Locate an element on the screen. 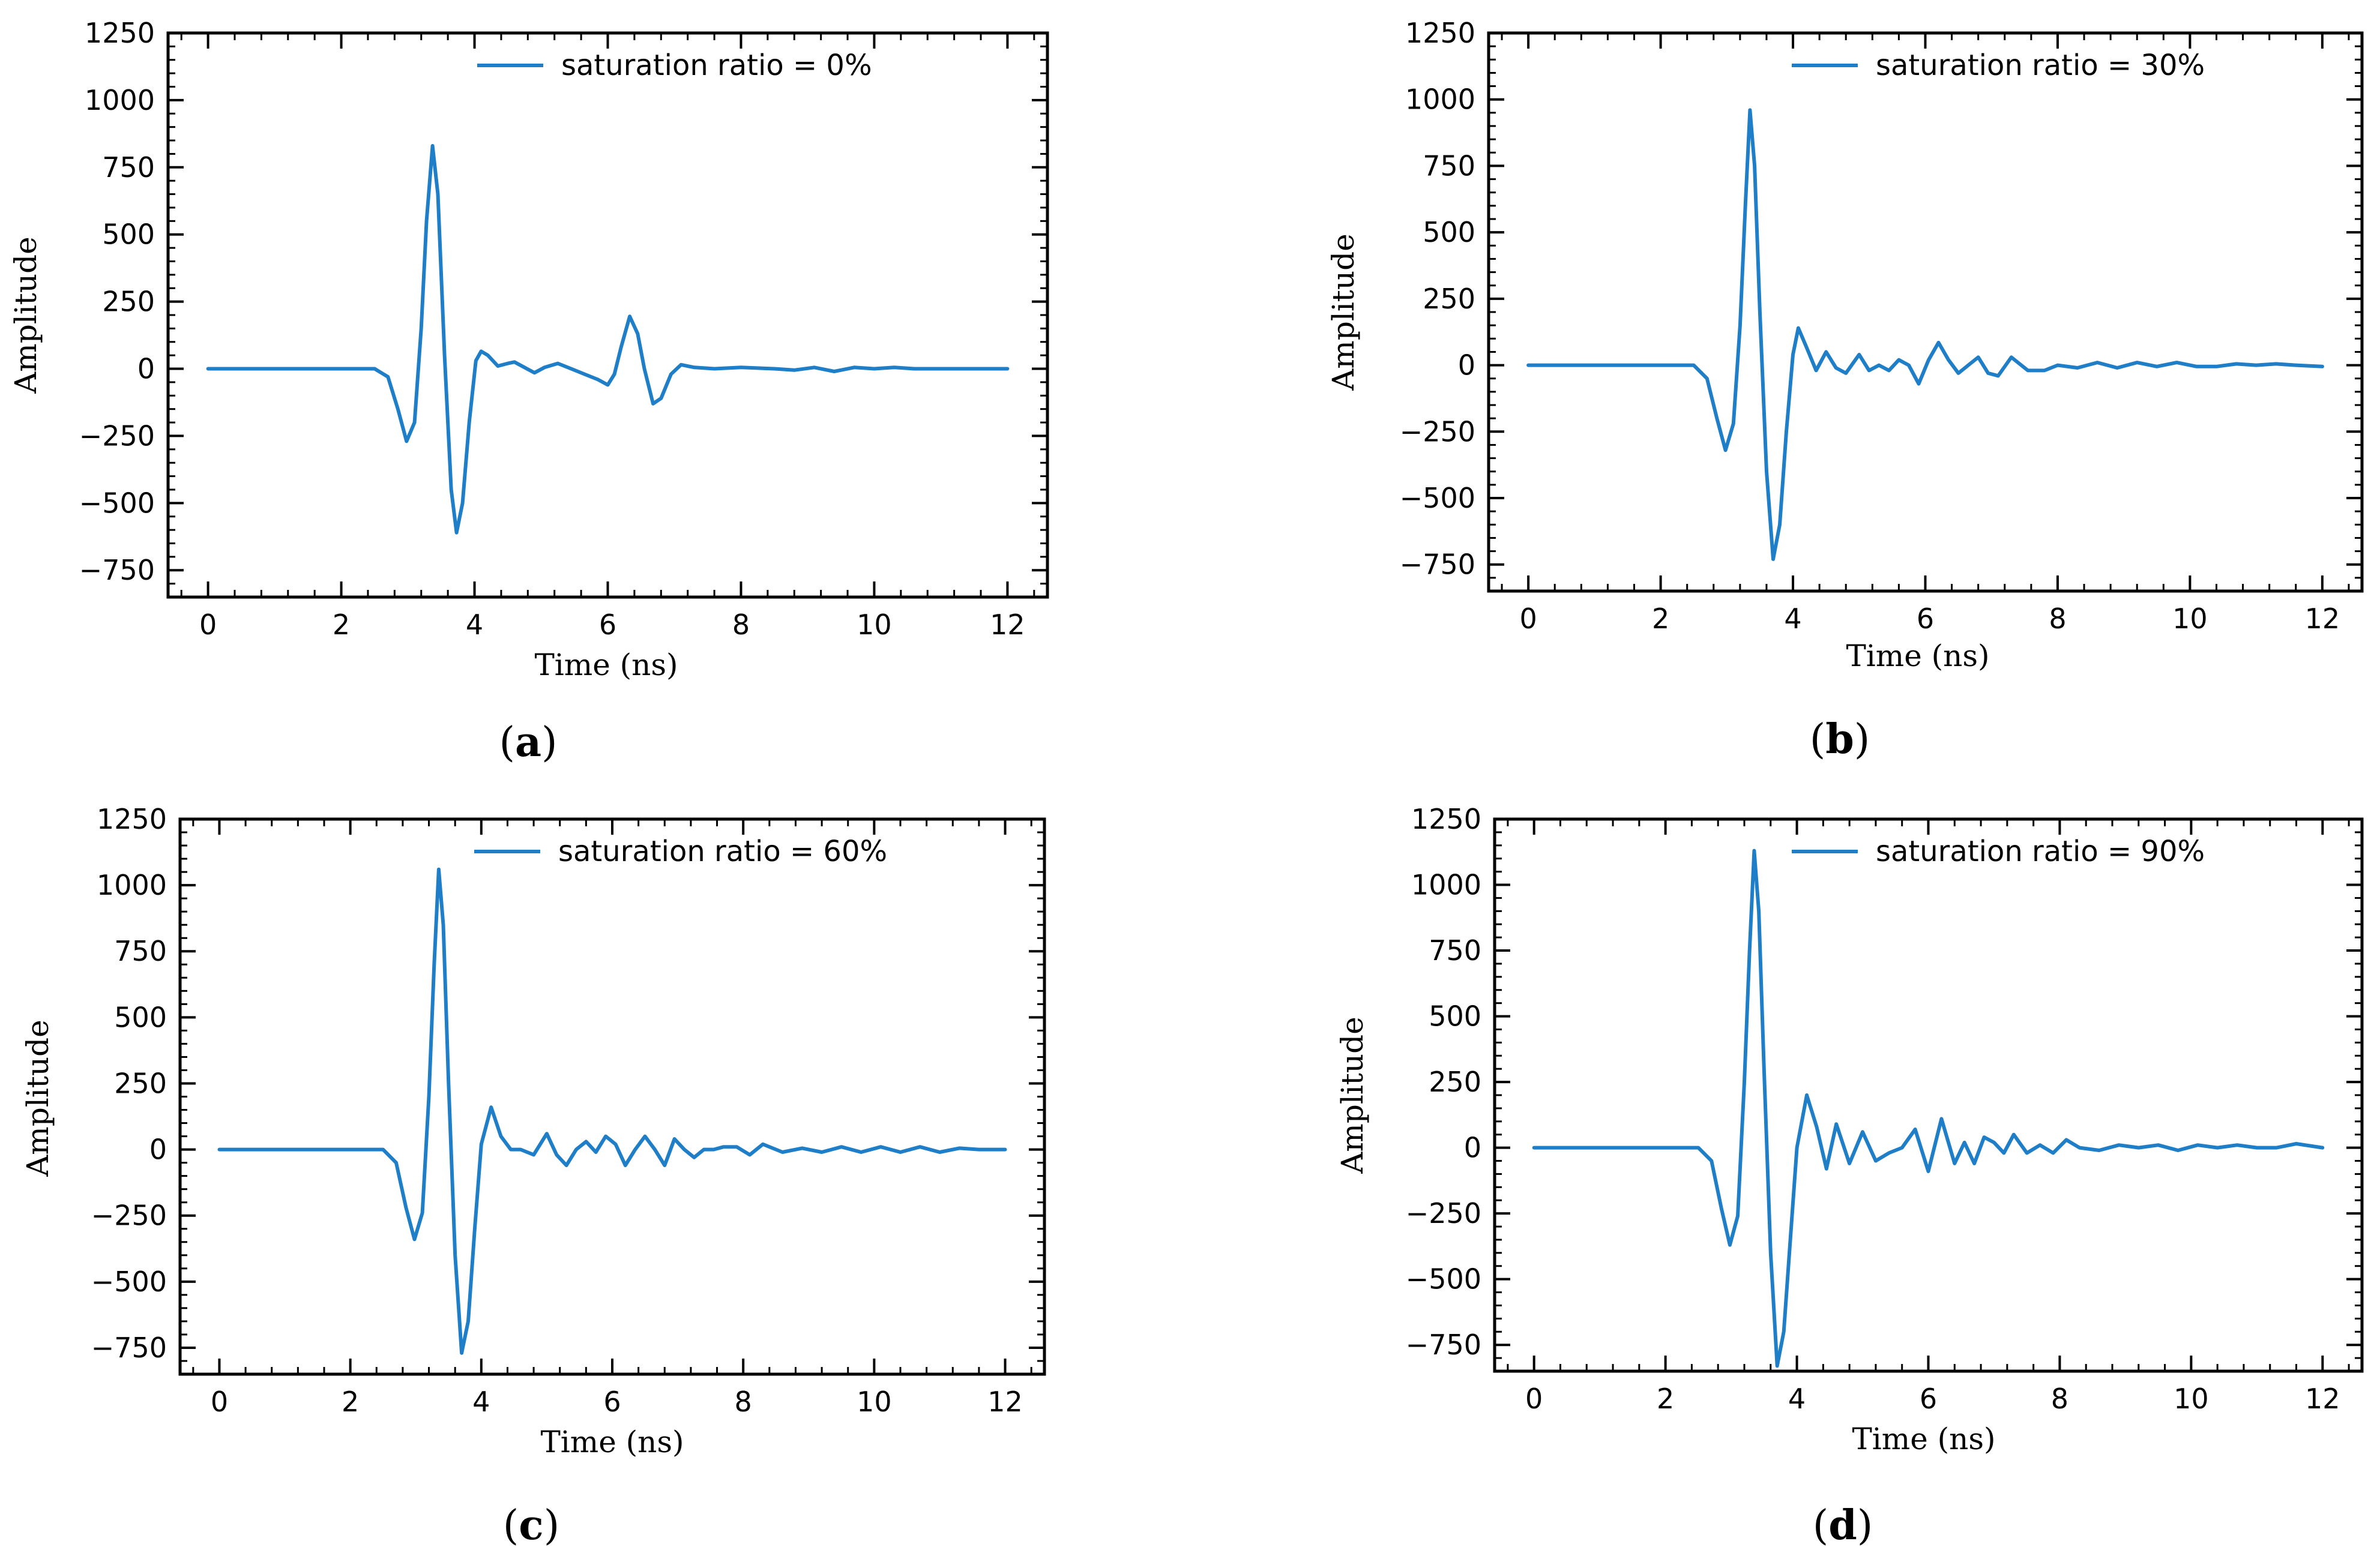  caption-letter: c is located at coordinates (531, 1525).